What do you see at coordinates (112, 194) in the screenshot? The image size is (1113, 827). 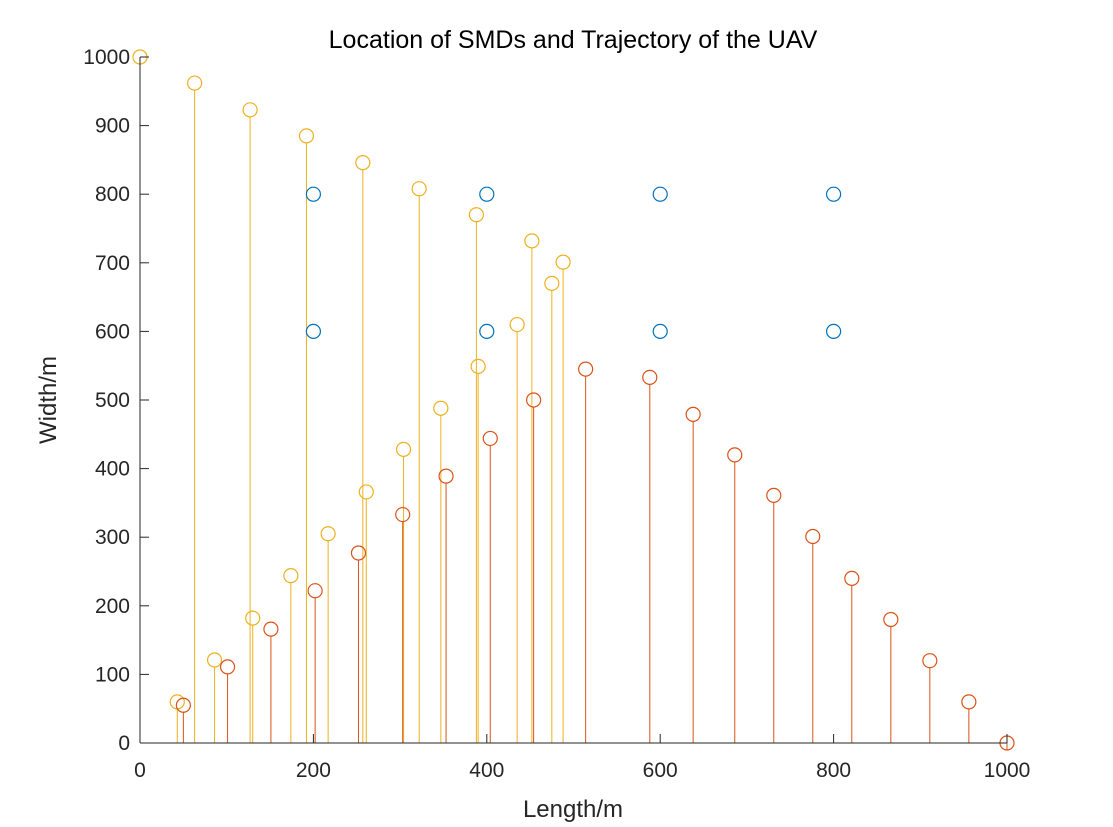 I see `y-tick-label: 800` at bounding box center [112, 194].